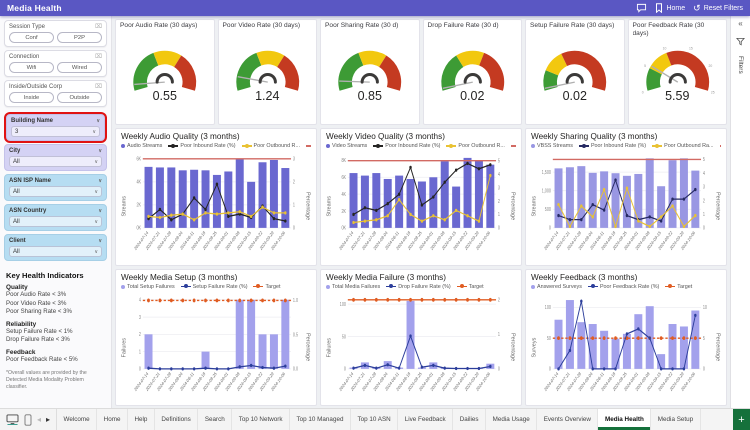 The height and width of the screenshot is (430, 750). Describe the element at coordinates (213, 287) in the screenshot. I see `legend-item: Setup Failure Rate (%)` at that location.